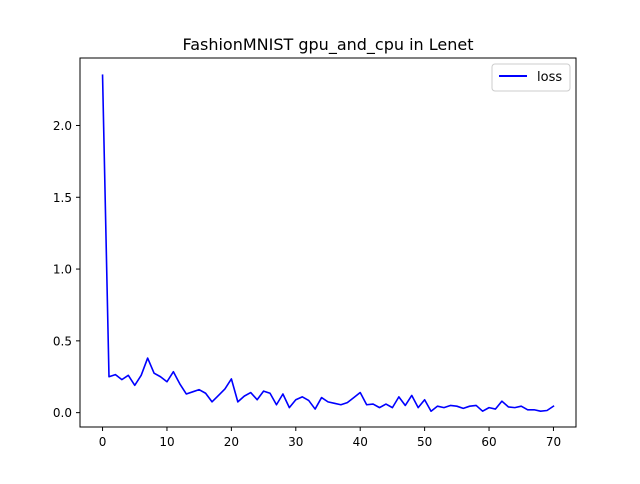 This screenshot has width=640, height=484. Describe the element at coordinates (549, 77) in the screenshot. I see `legend-label: loss` at that location.